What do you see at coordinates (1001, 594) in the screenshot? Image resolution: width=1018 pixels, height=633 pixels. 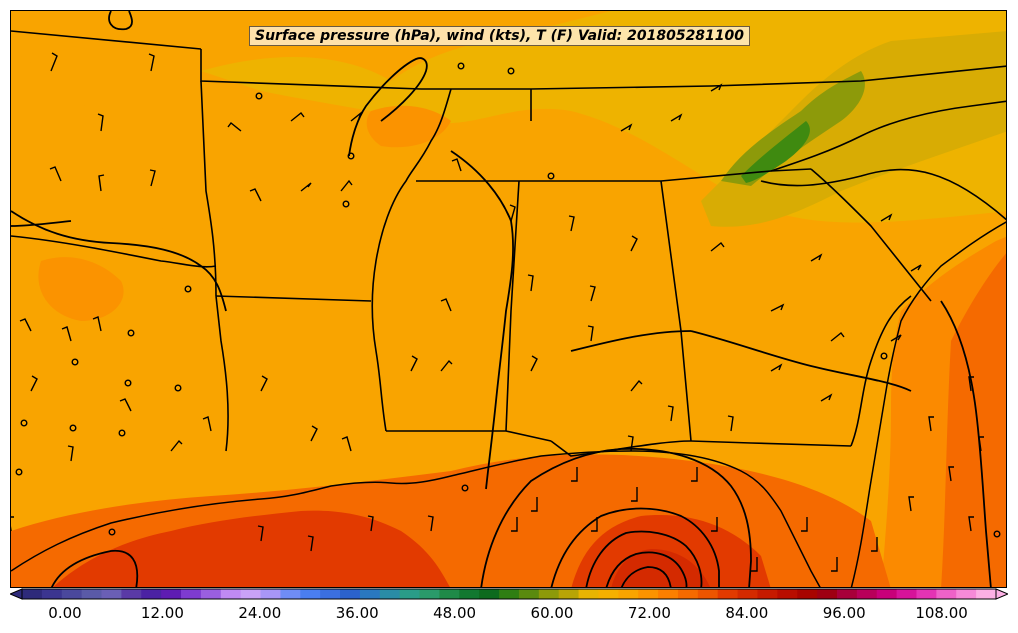 I see `colorbar-max-extension` at bounding box center [1001, 594].